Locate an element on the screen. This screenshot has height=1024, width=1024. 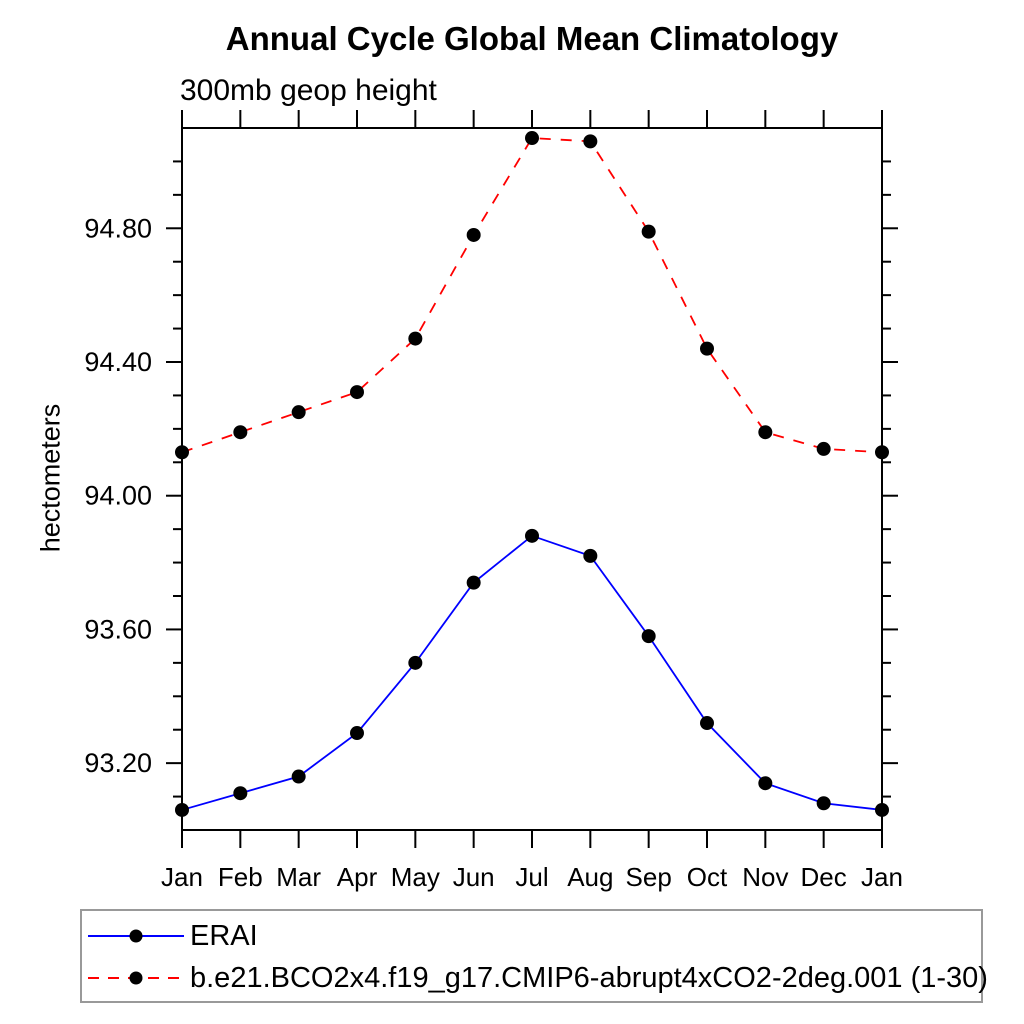
x-tick-label: Dec is located at coordinates (824, 877).